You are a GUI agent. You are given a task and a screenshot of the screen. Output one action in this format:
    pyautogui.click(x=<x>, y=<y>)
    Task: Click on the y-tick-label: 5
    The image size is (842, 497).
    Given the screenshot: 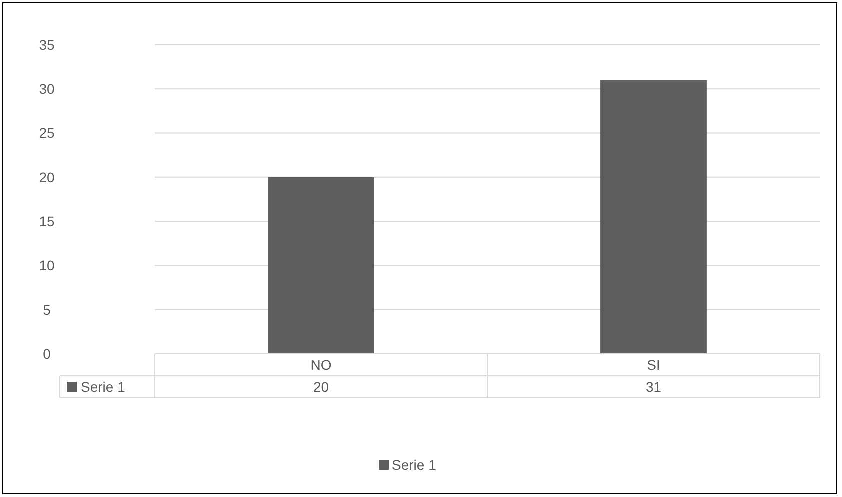 What is the action you would take?
    pyautogui.click(x=47, y=310)
    